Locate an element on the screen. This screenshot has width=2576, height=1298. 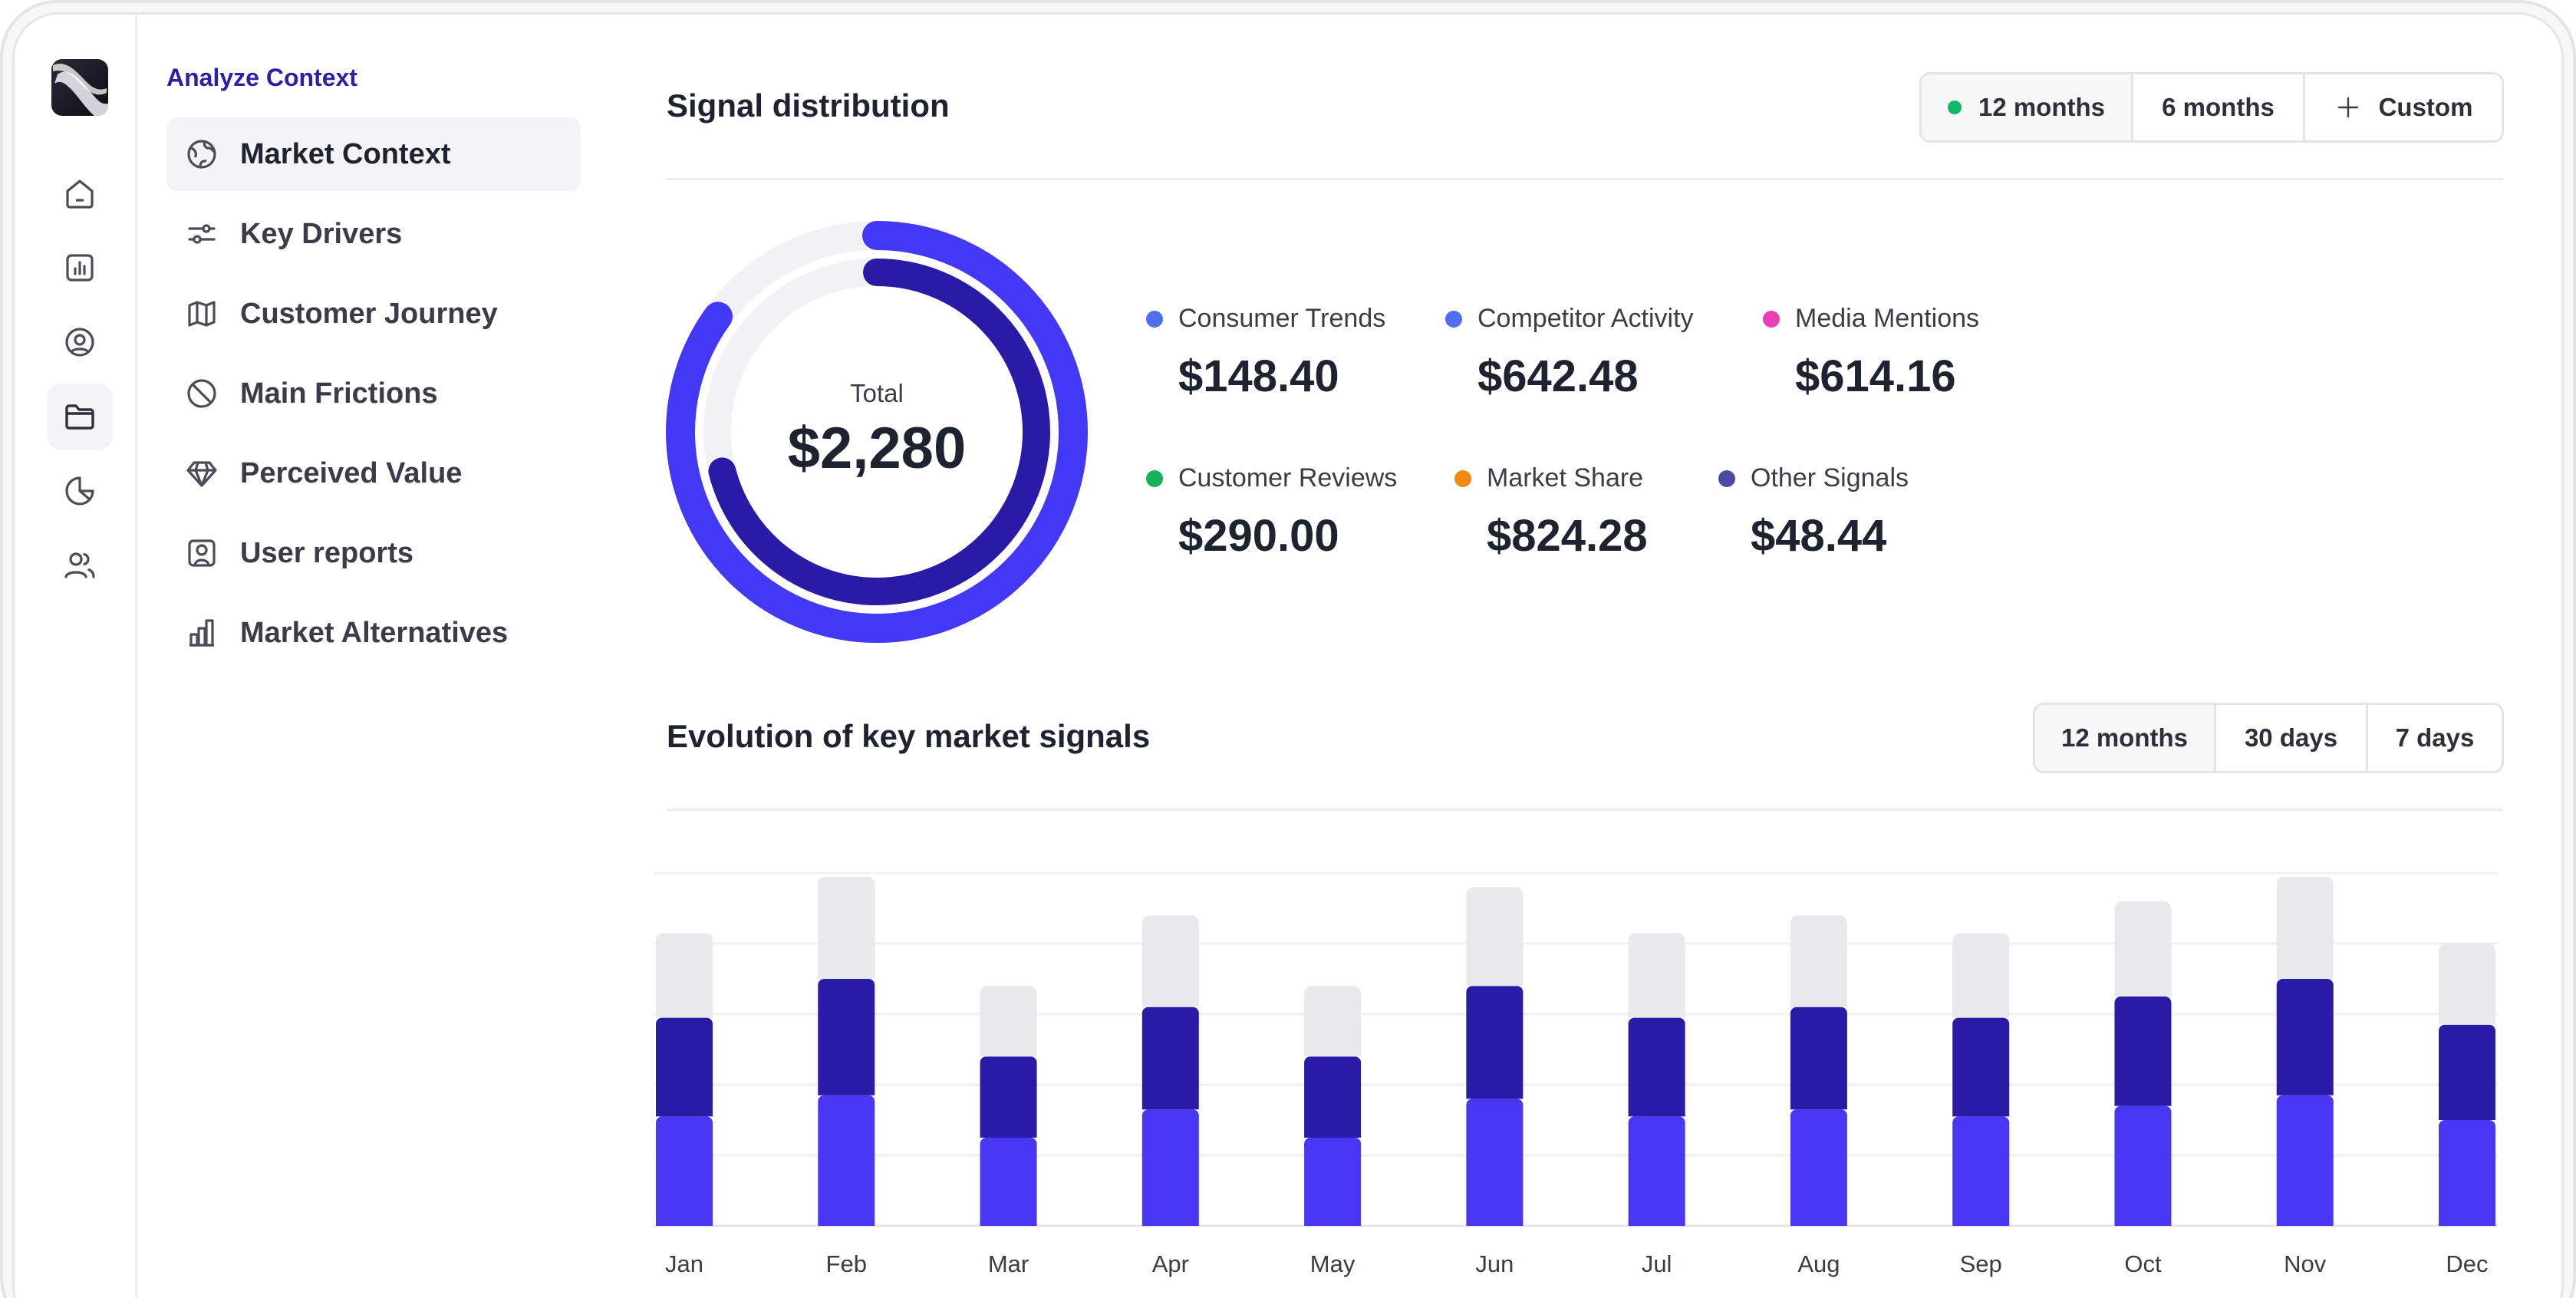
nav-folder is located at coordinates (80, 417).